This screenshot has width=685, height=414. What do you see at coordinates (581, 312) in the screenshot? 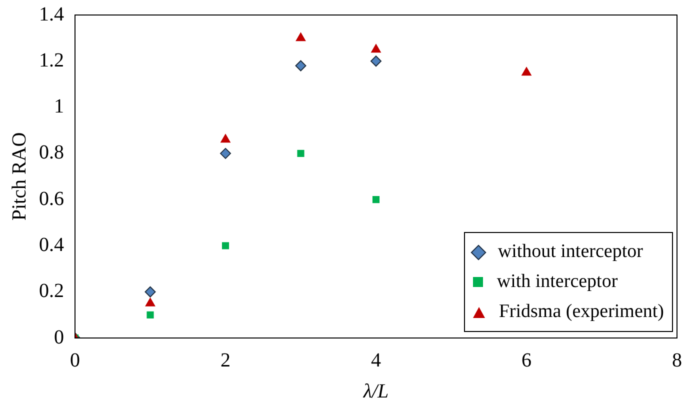
I see `legend-label: Fridsma (experiment)` at bounding box center [581, 312].